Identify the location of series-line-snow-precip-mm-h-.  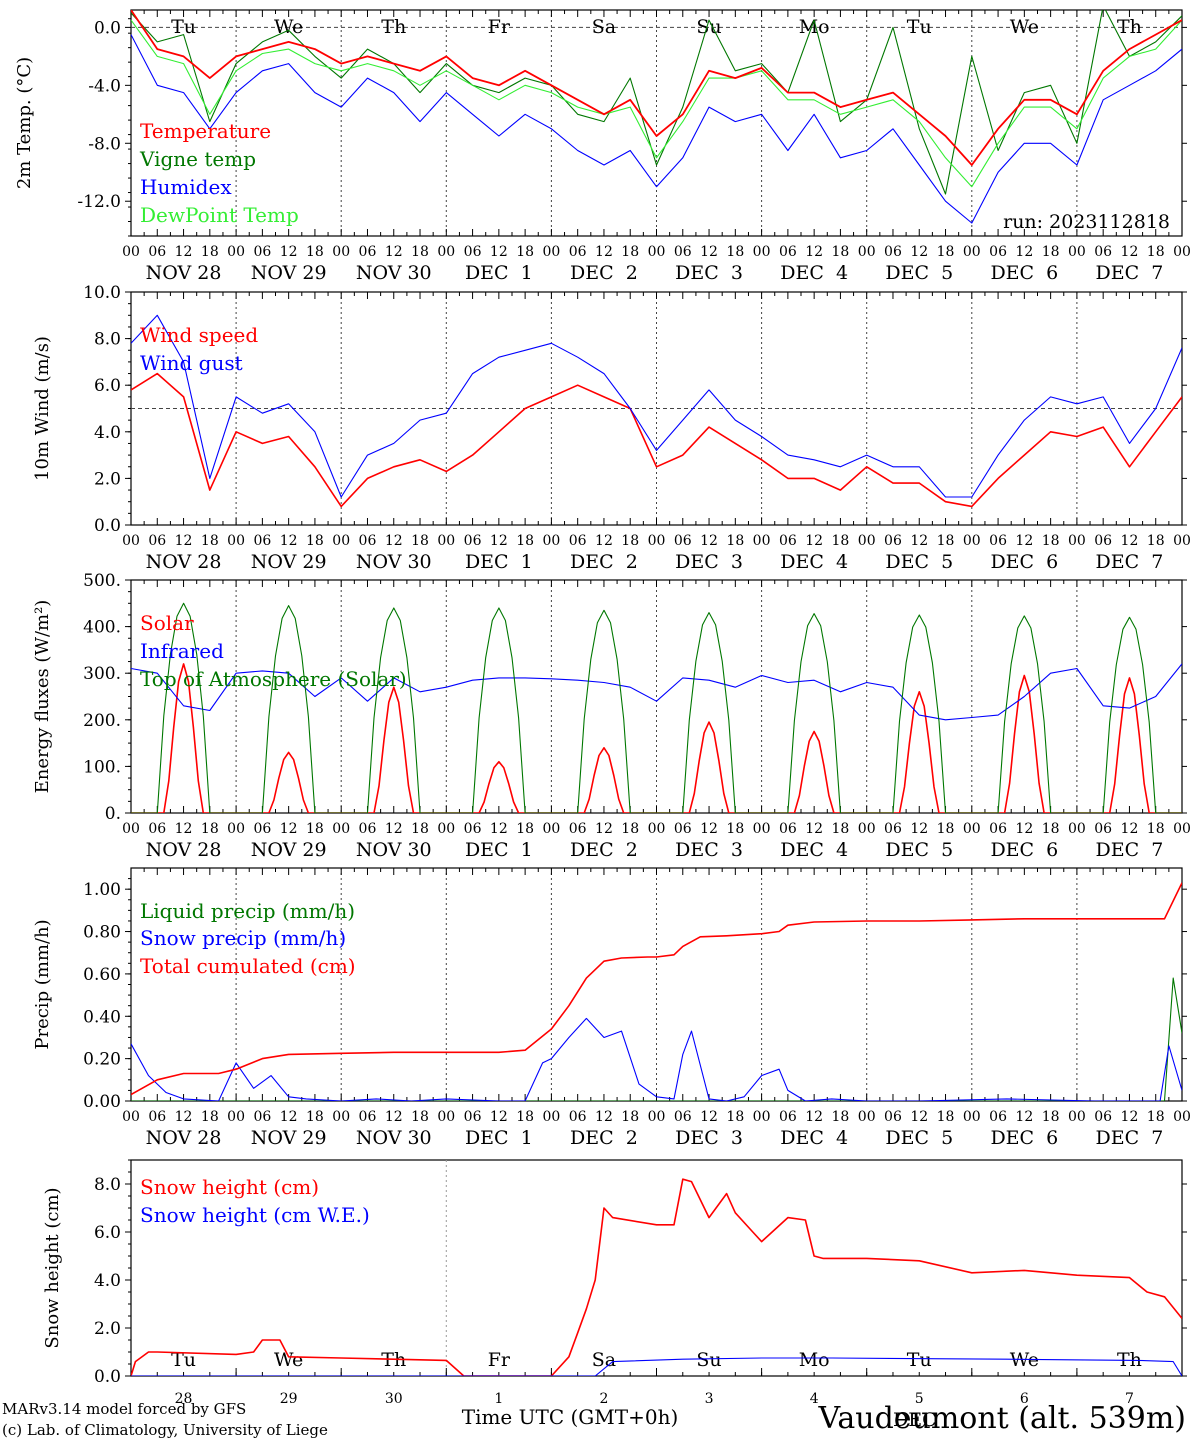
(656, 1059).